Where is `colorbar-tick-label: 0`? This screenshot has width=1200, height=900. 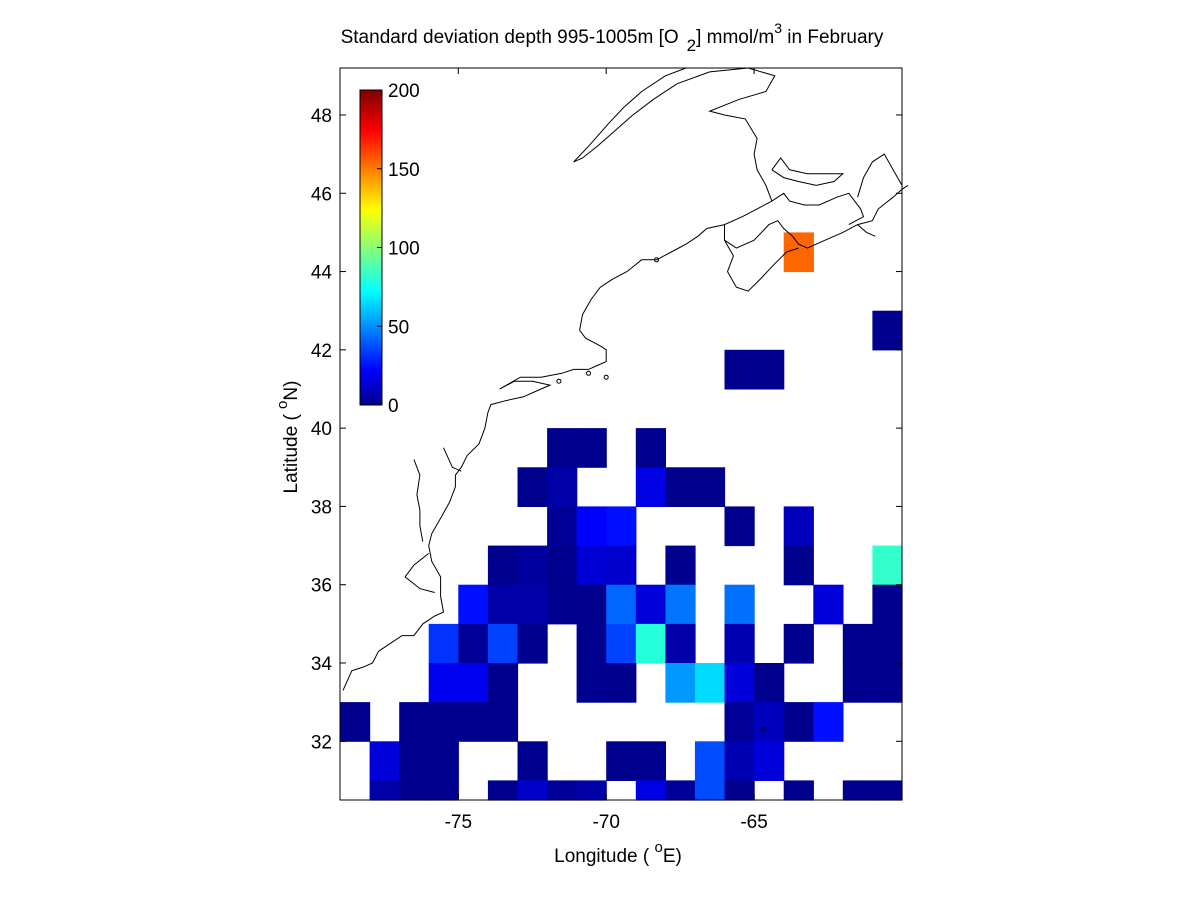 colorbar-tick-label: 0 is located at coordinates (393, 406).